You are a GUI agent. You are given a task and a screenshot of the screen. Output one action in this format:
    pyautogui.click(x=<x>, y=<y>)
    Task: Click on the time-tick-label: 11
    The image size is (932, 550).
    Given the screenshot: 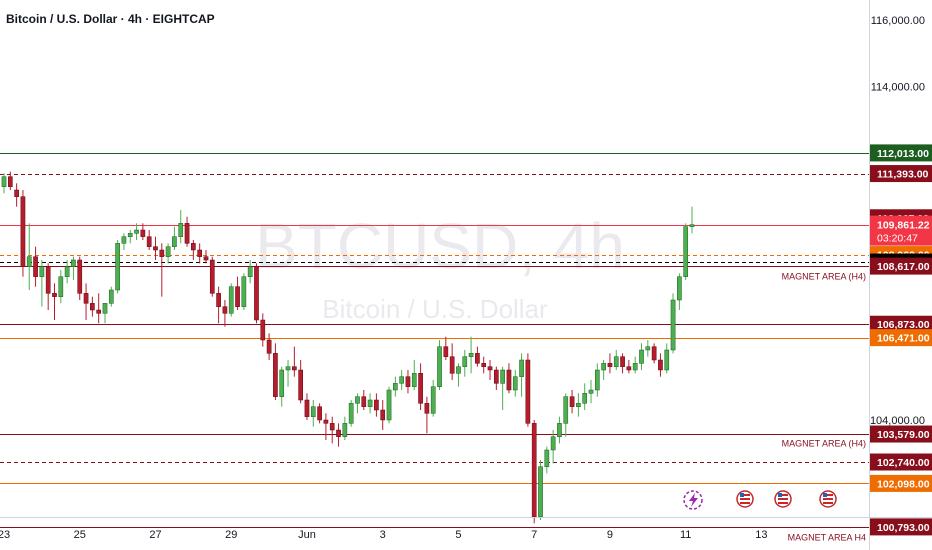 What is the action you would take?
    pyautogui.click(x=685, y=535)
    